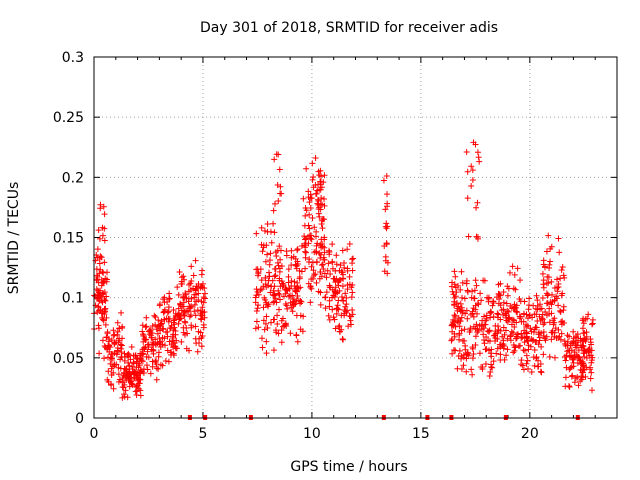 The height and width of the screenshot is (480, 640). I want to click on x-tick-label: 15, so click(421, 434).